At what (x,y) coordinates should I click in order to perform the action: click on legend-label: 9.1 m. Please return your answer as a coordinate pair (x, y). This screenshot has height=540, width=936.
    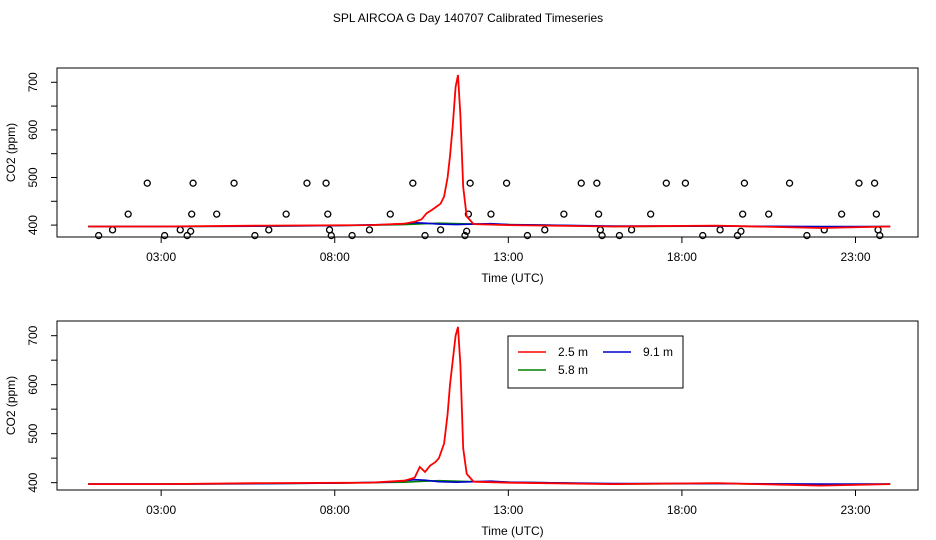
    Looking at the image, I should click on (658, 352).